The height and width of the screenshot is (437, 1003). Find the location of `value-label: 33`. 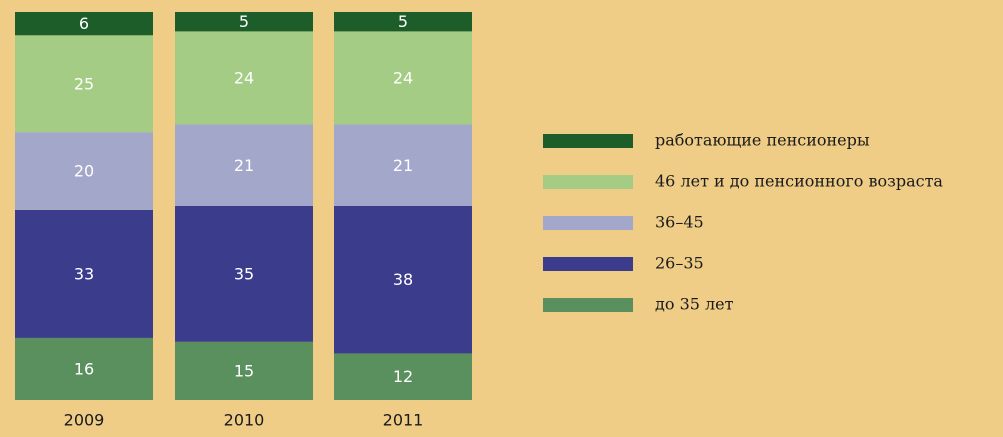

value-label: 33 is located at coordinates (84, 273).